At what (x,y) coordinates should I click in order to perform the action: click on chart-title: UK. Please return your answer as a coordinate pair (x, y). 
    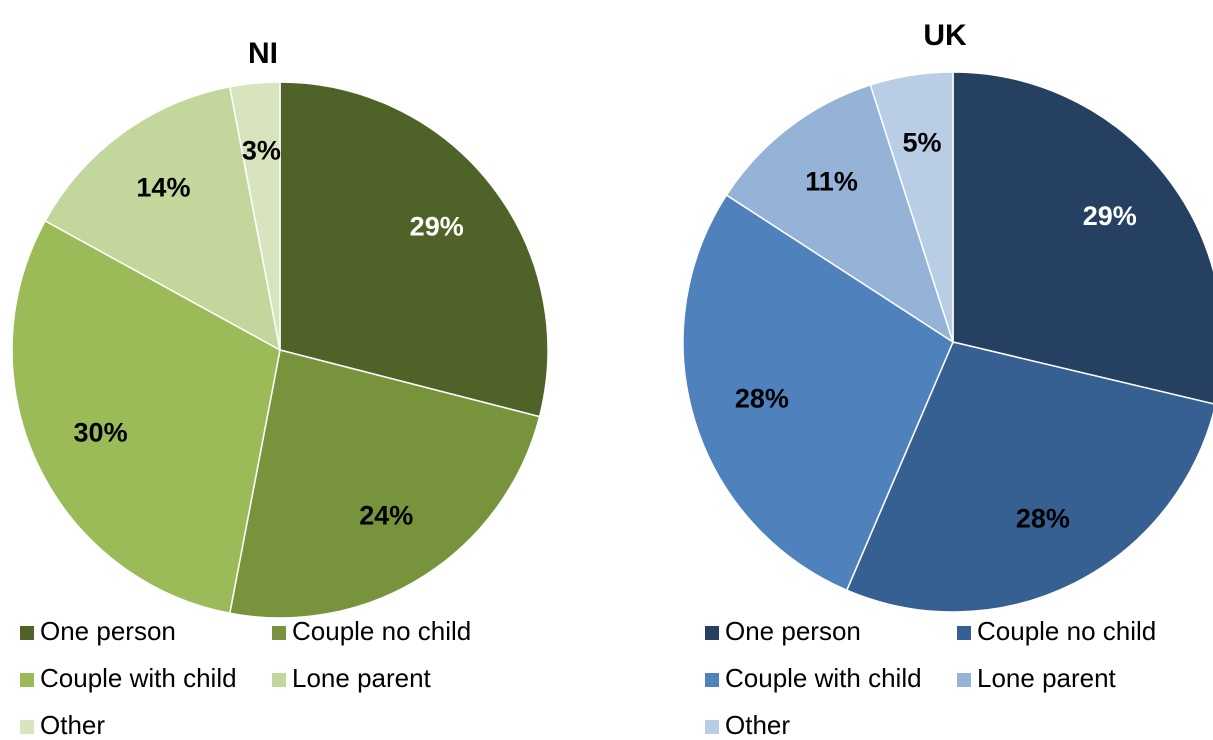
    Looking at the image, I should click on (945, 35).